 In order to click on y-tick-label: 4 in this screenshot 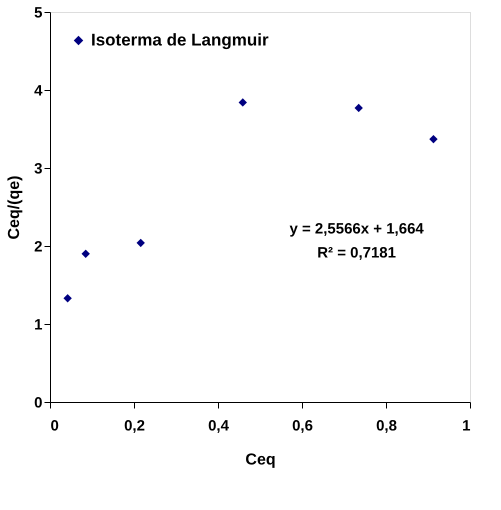, I will do `click(39, 91)`.